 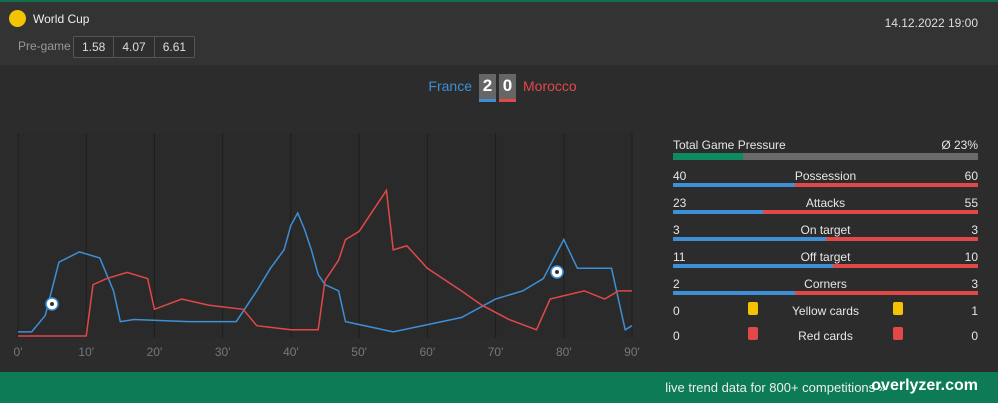 I want to click on stat-home: 11, so click(x=679, y=257).